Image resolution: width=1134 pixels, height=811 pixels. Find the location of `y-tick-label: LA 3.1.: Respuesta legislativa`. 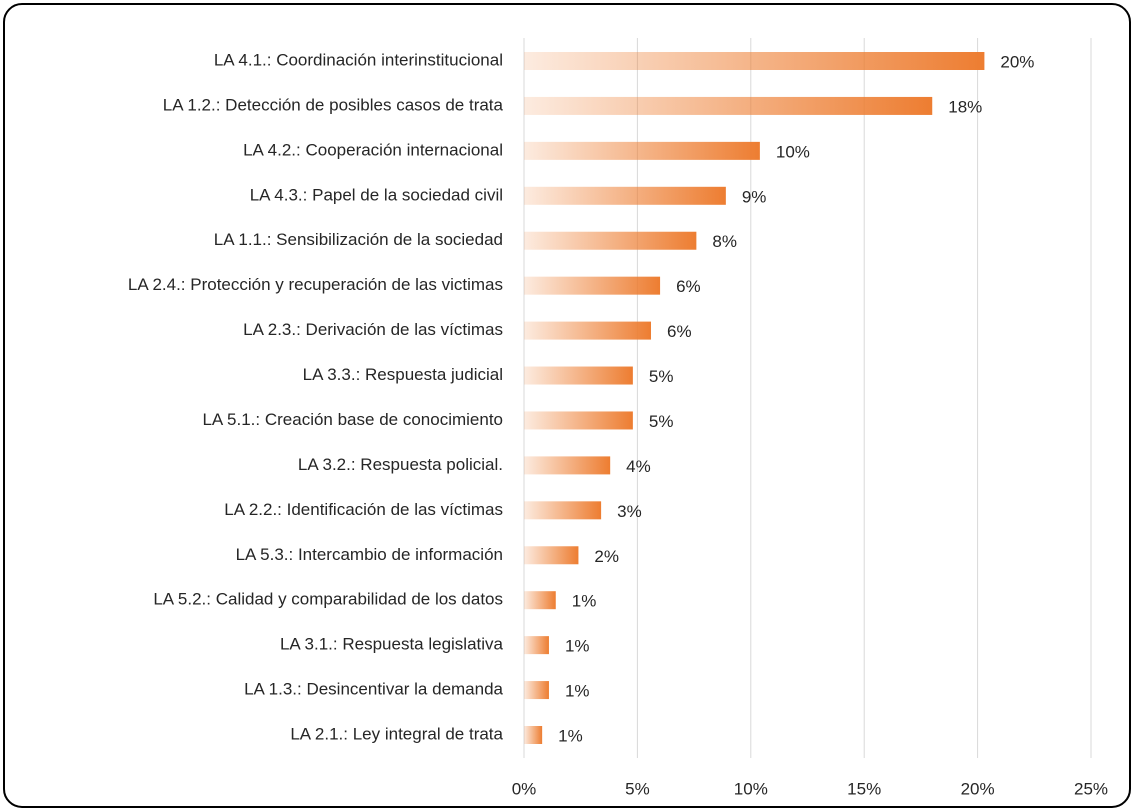

y-tick-label: LA 3.1.: Respuesta legislativa is located at coordinates (392, 644).